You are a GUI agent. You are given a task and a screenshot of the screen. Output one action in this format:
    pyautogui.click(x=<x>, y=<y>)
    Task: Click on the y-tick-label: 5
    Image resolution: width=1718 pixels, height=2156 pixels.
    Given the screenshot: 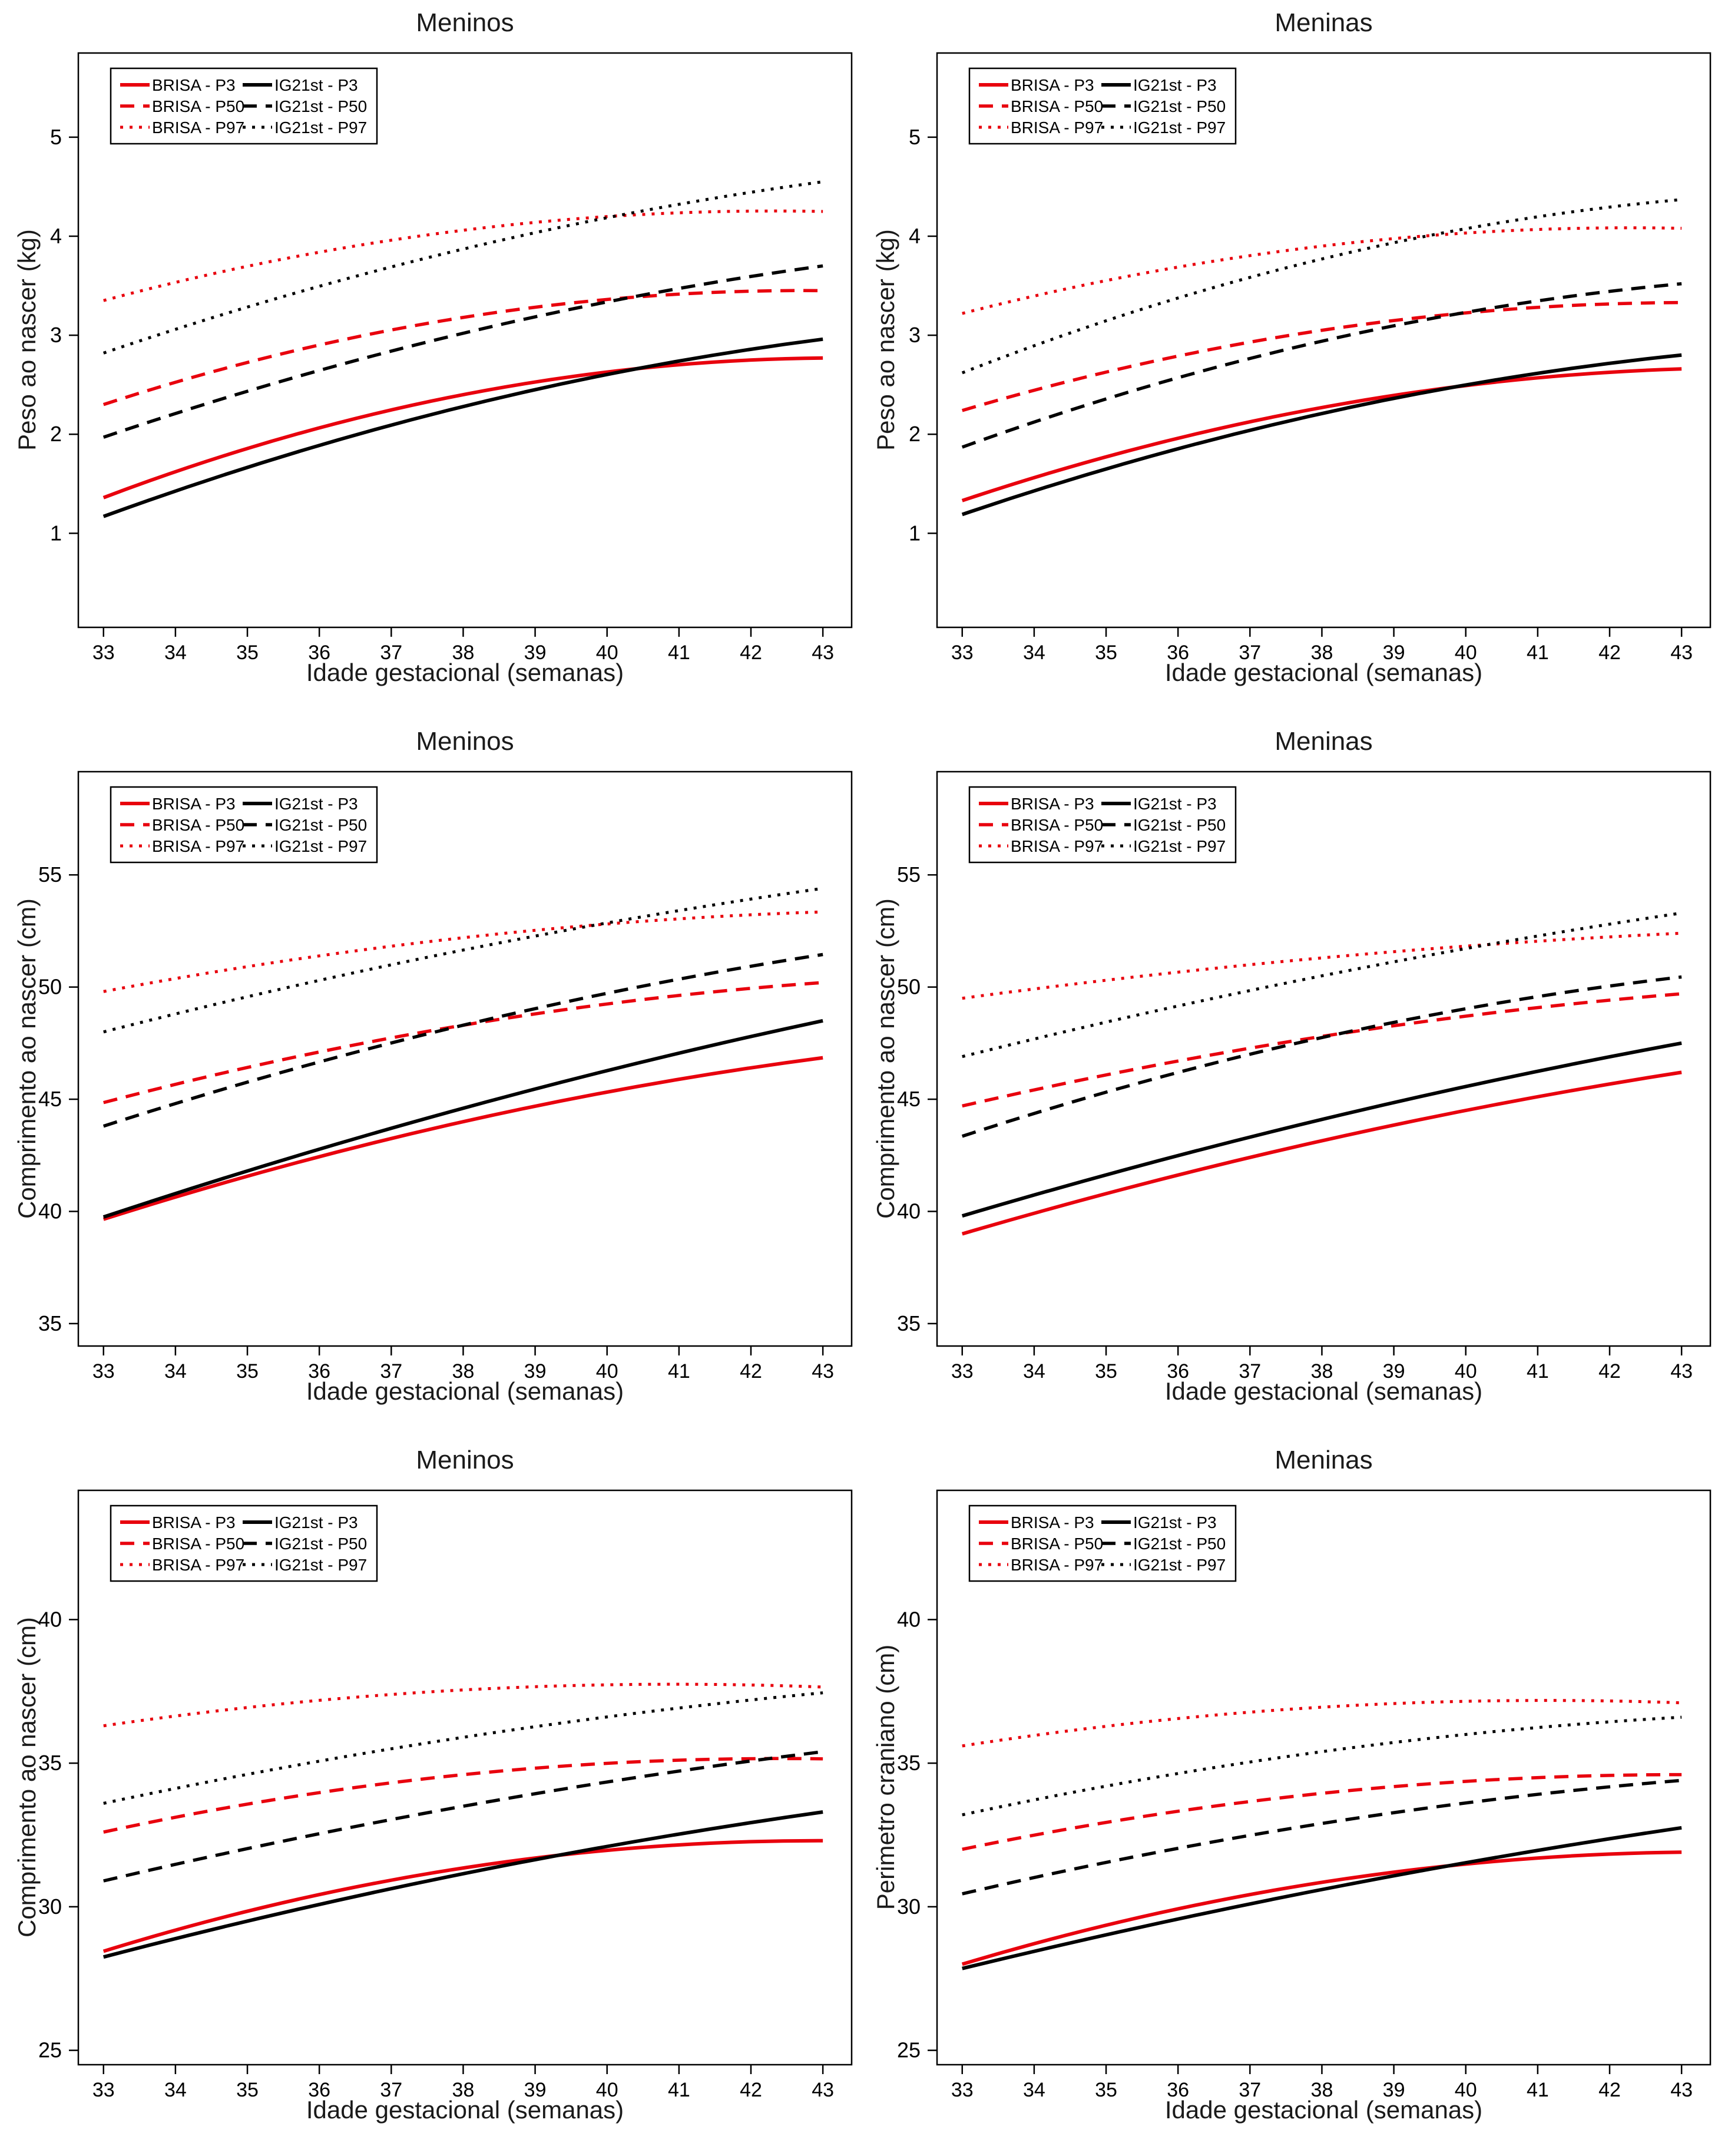 What is the action you would take?
    pyautogui.click(x=915, y=137)
    